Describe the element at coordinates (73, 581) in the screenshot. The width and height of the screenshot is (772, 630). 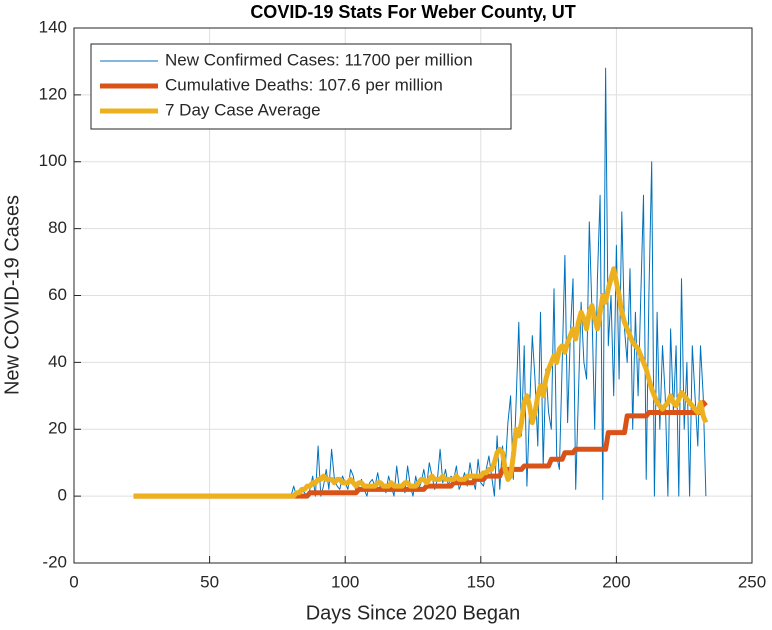
I see `x-tick-label: 0` at that location.